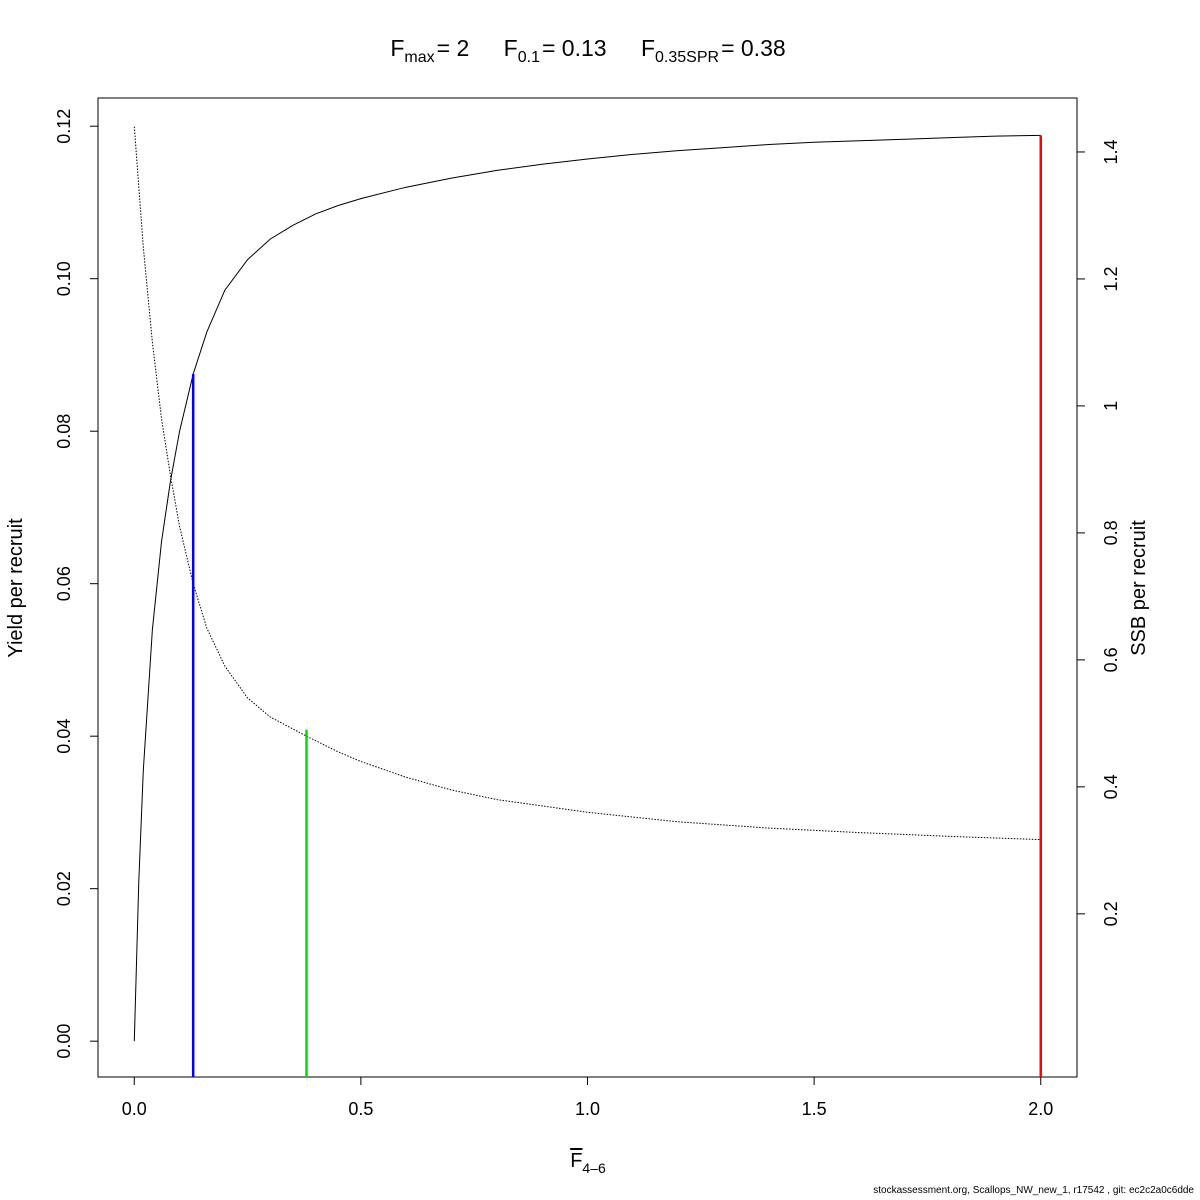 This screenshot has width=1200, height=1200. Describe the element at coordinates (64, 126) in the screenshot. I see `y-left-tick-label: 0.12` at that location.